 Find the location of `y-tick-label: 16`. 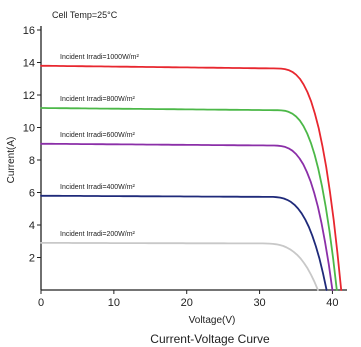

y-tick-label: 16 is located at coordinates (29, 31).